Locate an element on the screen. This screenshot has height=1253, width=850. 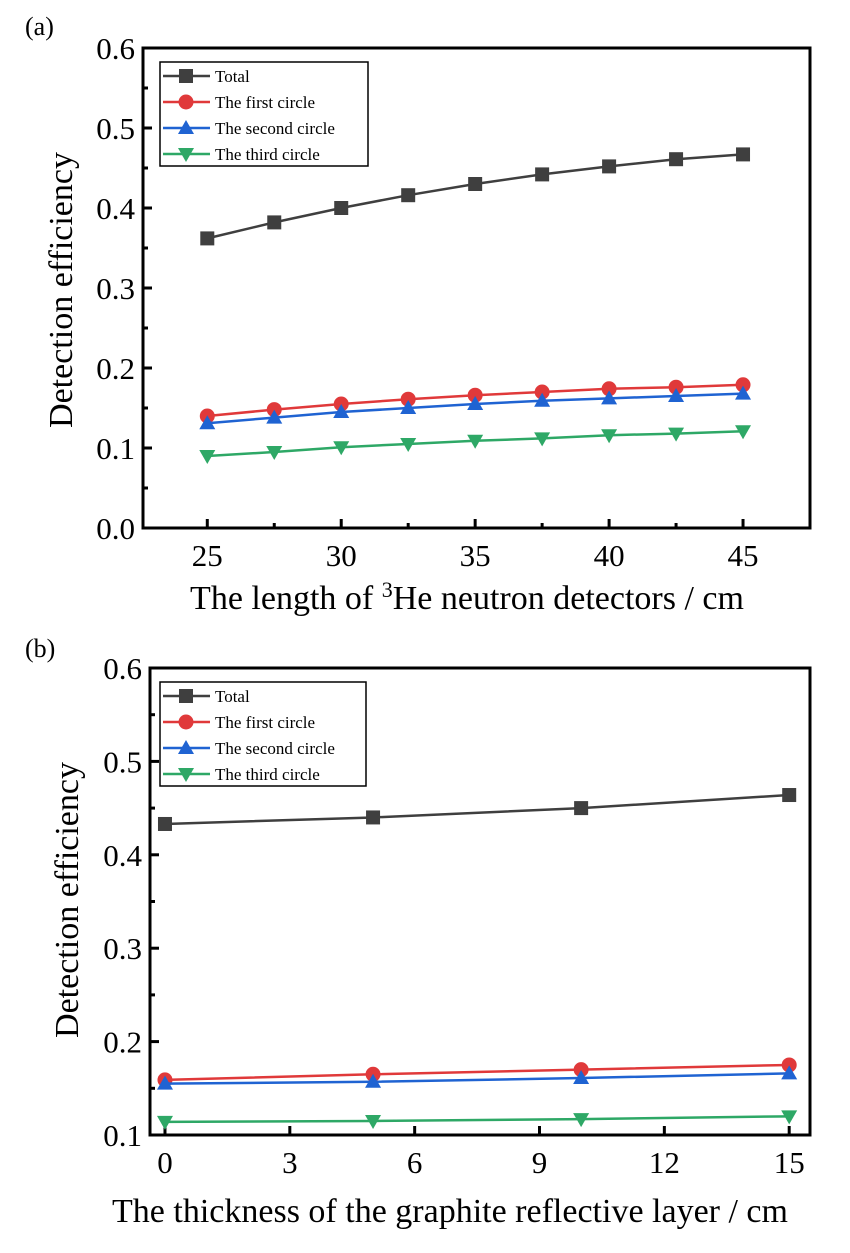
y-tick-label: 0.5 is located at coordinates (122, 761).